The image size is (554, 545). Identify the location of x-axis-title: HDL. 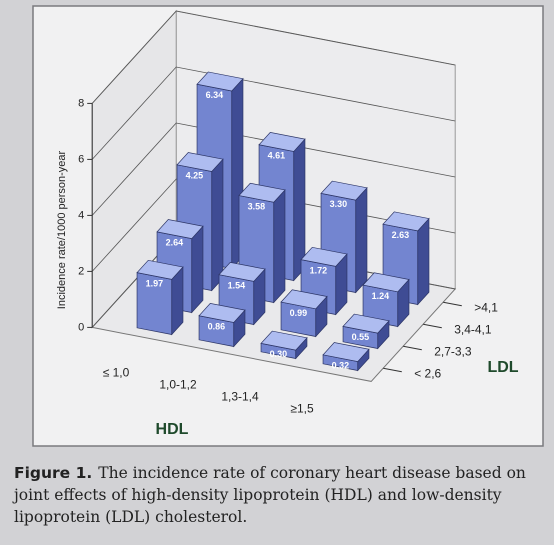
(172, 429).